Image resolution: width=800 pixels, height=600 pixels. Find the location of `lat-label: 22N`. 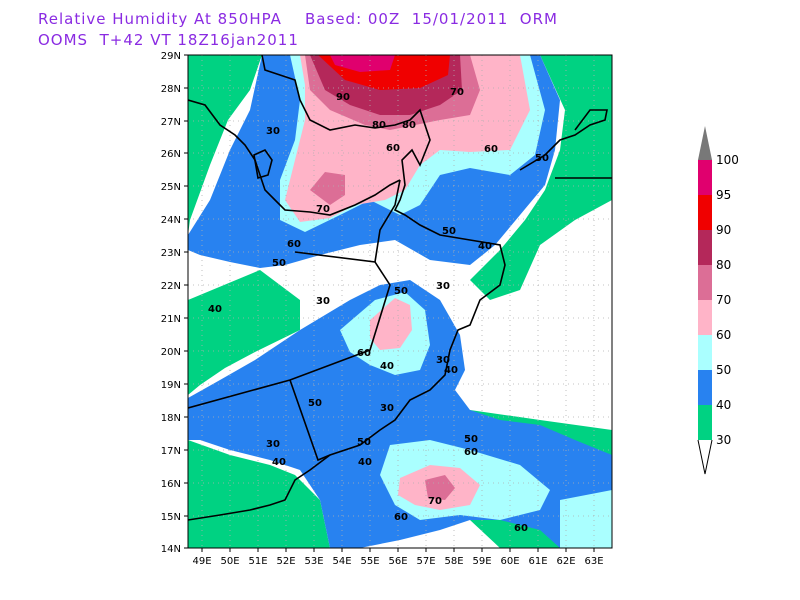

lat-label: 22N is located at coordinates (171, 286).